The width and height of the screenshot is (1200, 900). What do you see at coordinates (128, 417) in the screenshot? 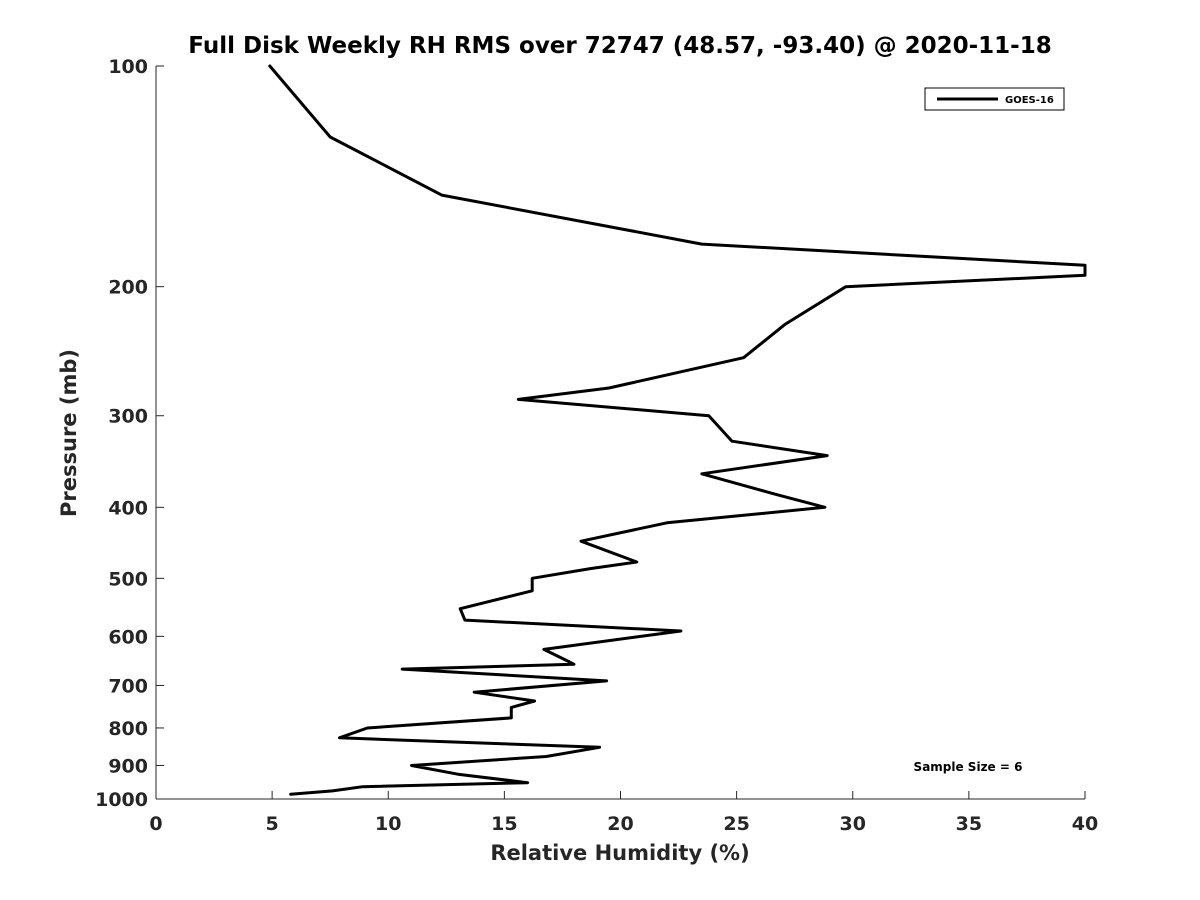
I see `y-tick-label: 300` at bounding box center [128, 417].